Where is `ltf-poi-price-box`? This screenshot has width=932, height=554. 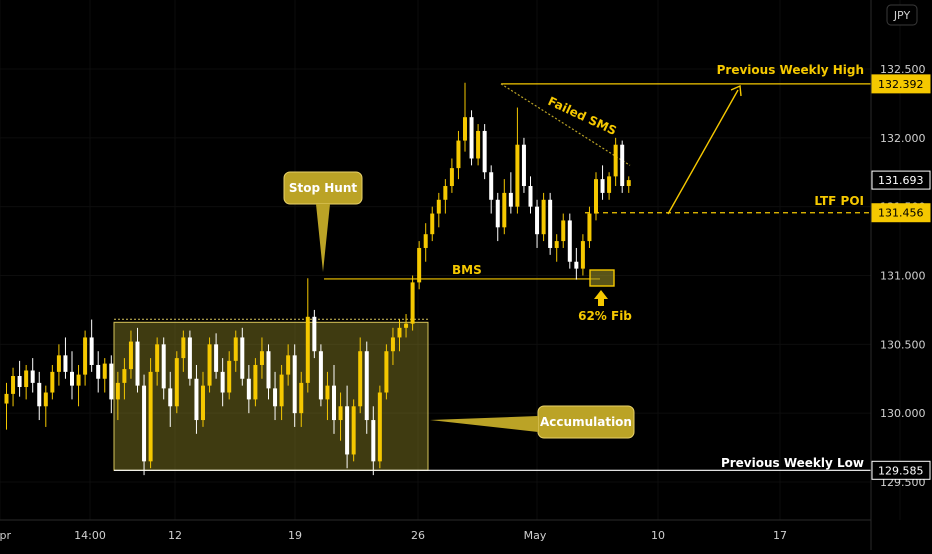
ltf-poi-price-box is located at coordinates (901, 213).